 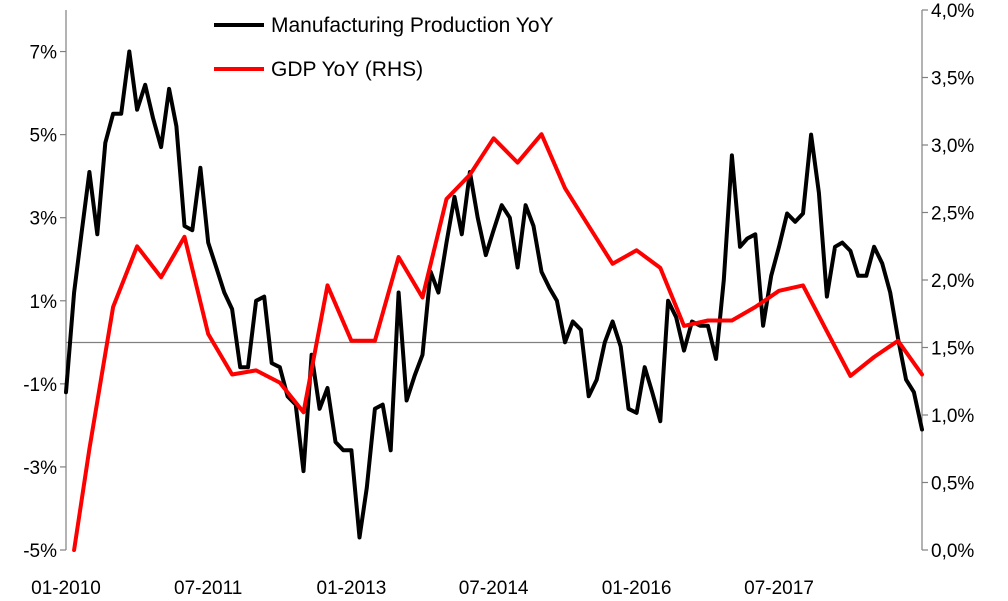 I want to click on left-tick-label: -5%, so click(x=40, y=551).